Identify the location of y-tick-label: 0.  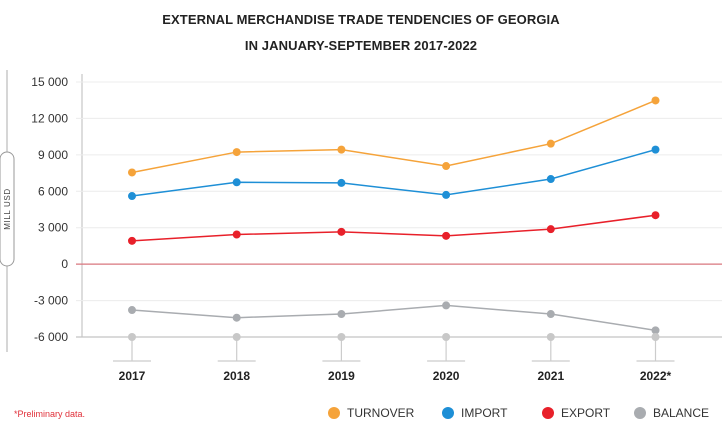
(64, 264).